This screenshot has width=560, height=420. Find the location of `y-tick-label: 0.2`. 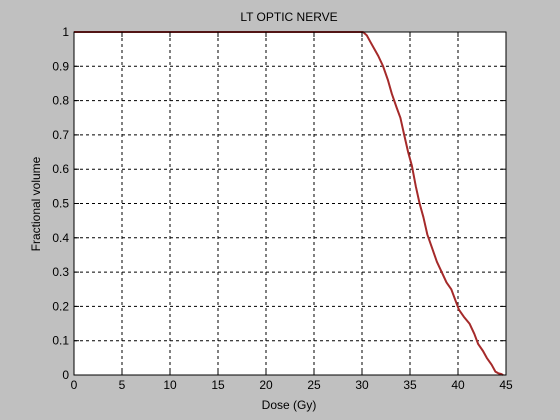

y-tick-label: 0.2 is located at coordinates (60, 306).